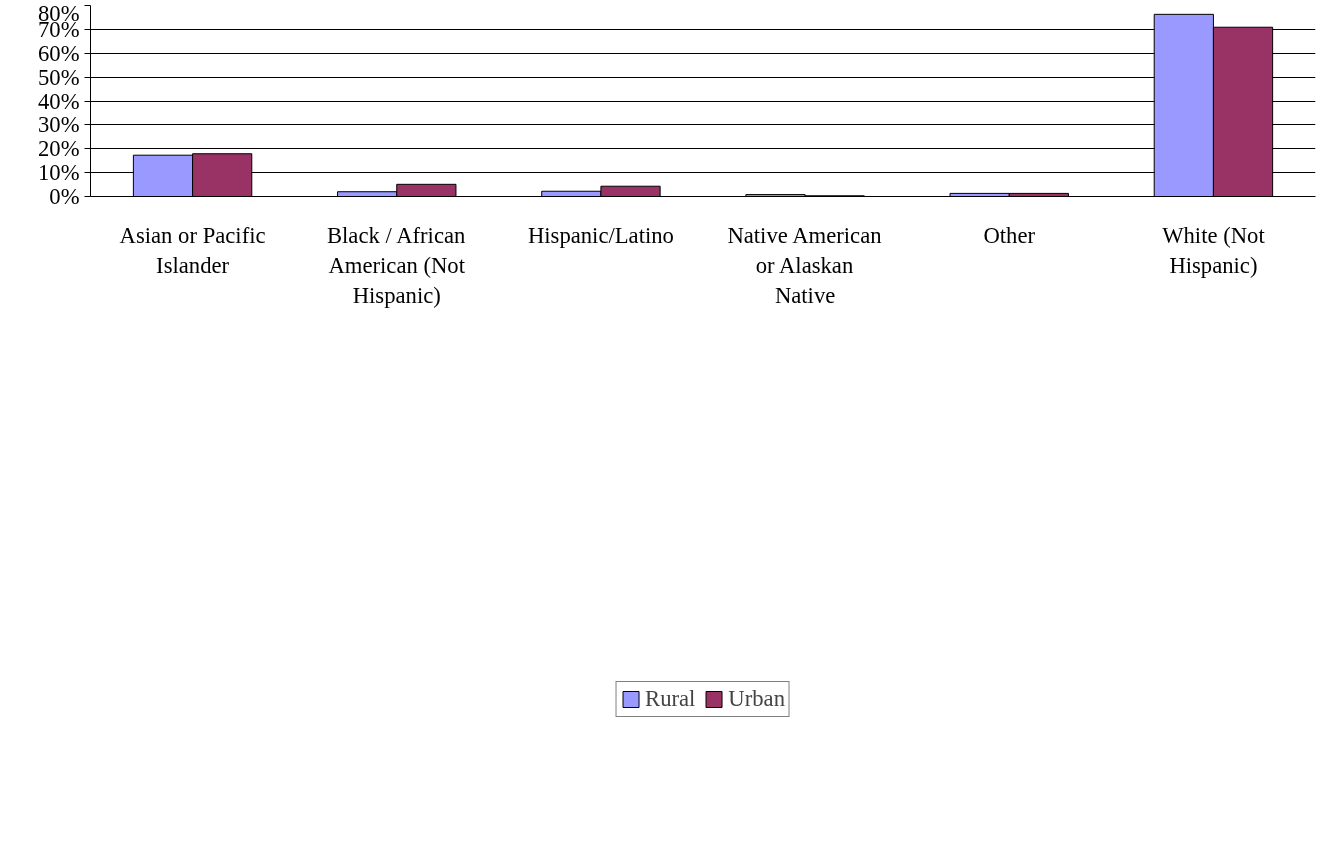 This screenshot has width=1325, height=845. I want to click on y-tick-label: 40%, so click(58, 101).